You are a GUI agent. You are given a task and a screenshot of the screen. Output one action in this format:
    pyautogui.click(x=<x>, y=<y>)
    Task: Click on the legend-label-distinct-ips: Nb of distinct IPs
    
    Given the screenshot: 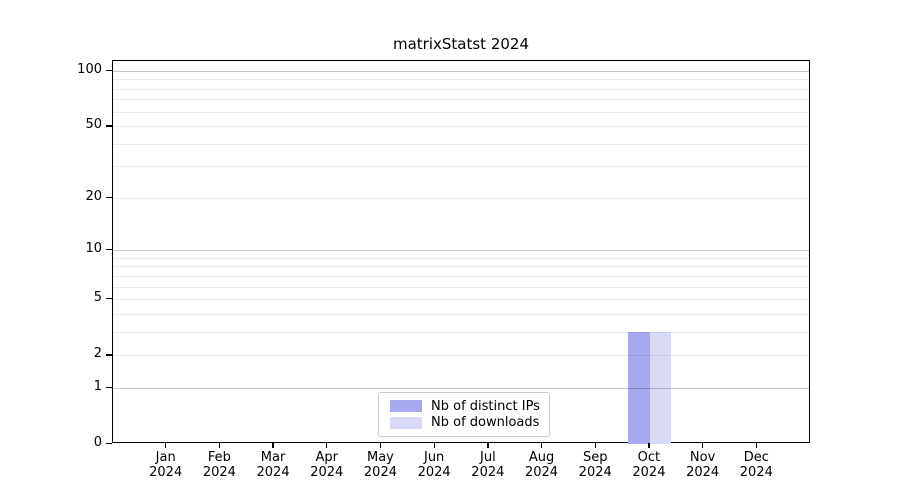 What is the action you would take?
    pyautogui.click(x=485, y=406)
    